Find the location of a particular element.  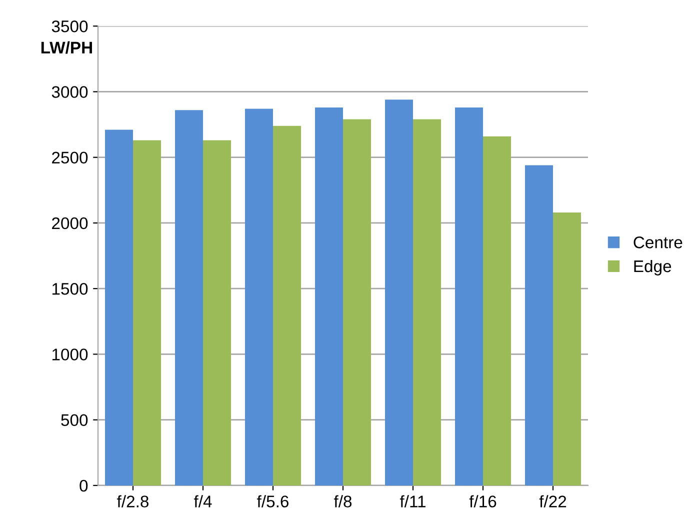

x-tick-label: f/4 is located at coordinates (203, 501).